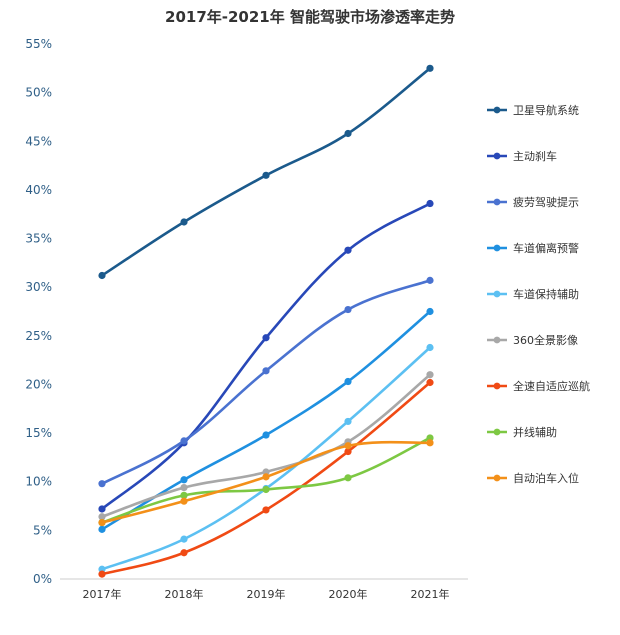 This screenshot has height=635, width=620. I want to click on y-tick-label: 10%, so click(38, 482).